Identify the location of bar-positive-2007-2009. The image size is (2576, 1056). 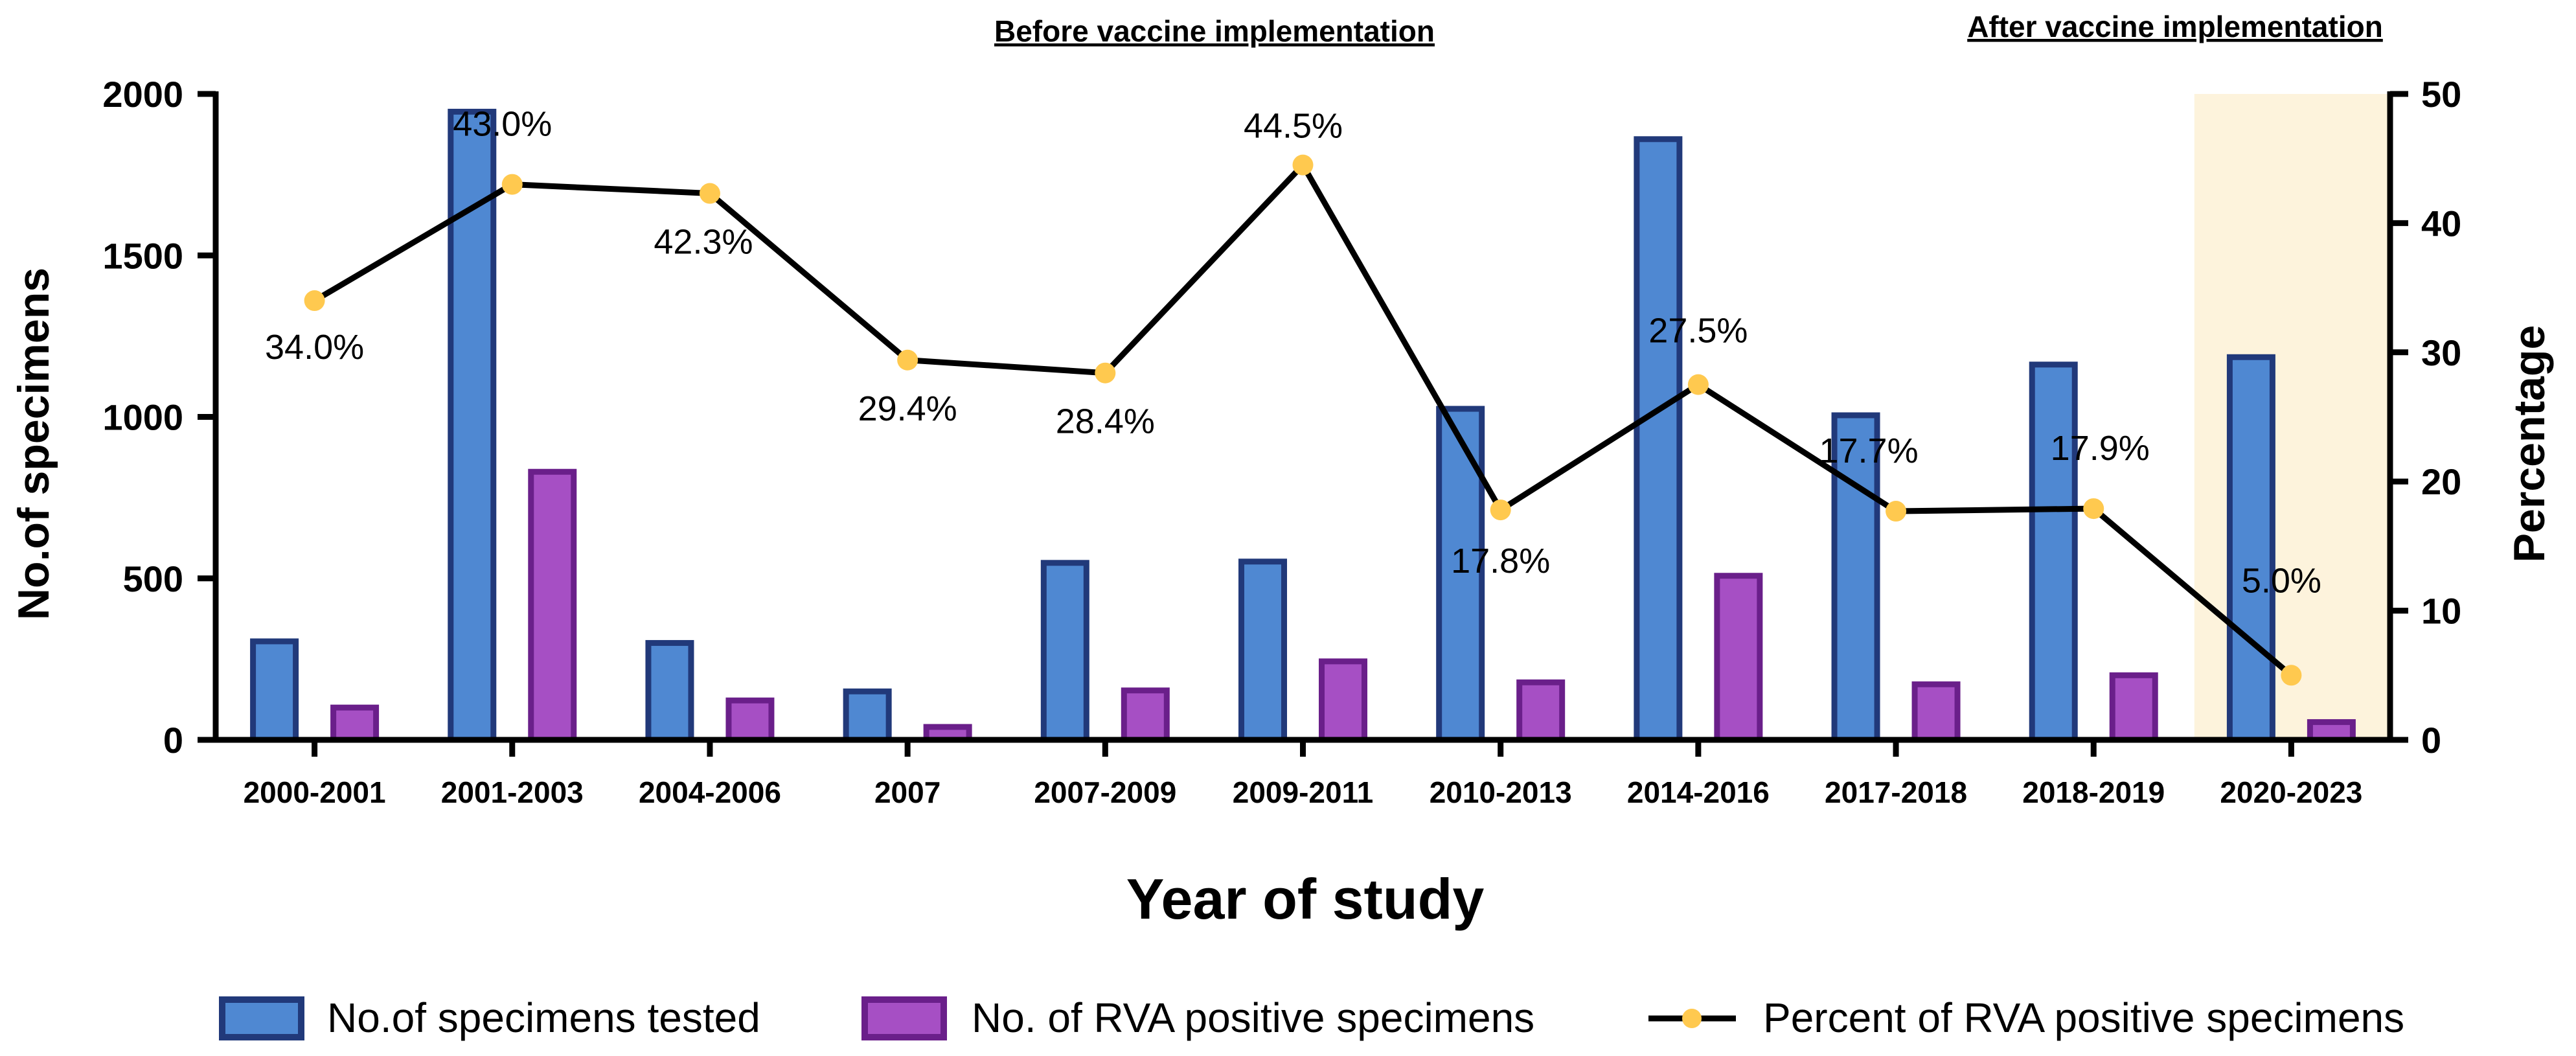
(1145, 715).